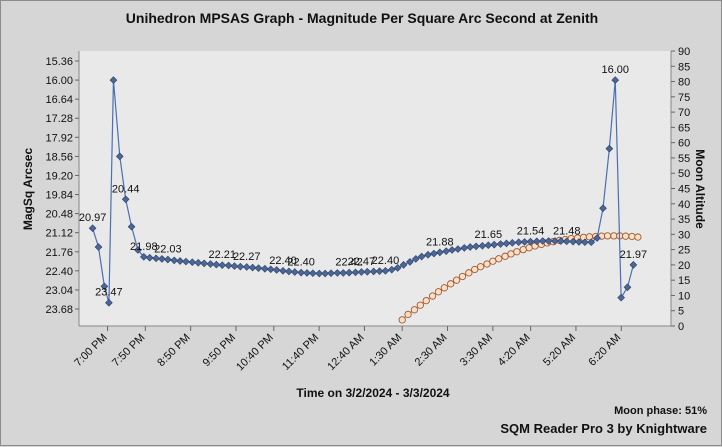 This screenshot has height=447, width=722. Describe the element at coordinates (489, 235) in the screenshot. I see `mpsas-data-label: 21.65` at that location.